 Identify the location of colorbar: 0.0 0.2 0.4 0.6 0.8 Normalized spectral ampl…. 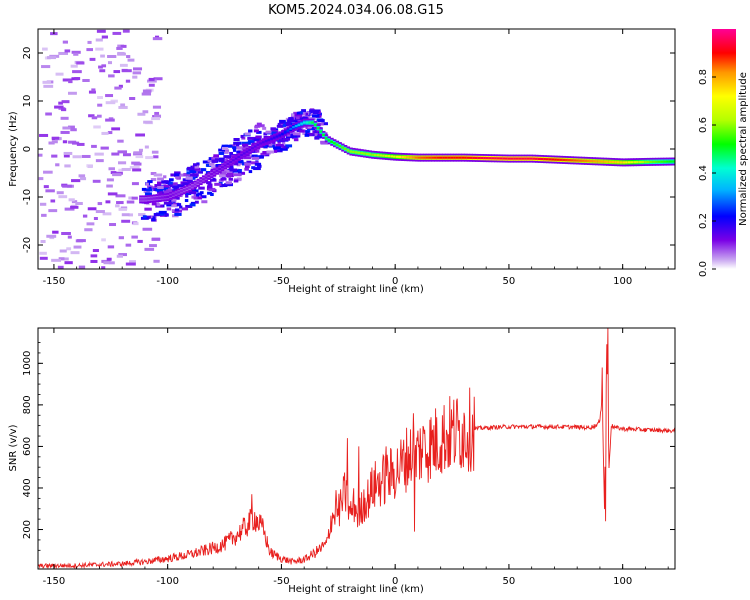
(723, 153).